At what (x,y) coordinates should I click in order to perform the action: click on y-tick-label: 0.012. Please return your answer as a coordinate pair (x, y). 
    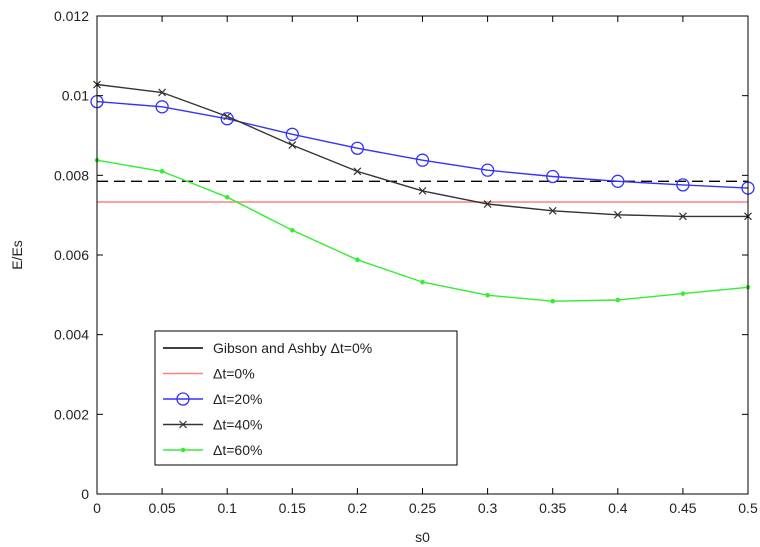
    Looking at the image, I should click on (71, 16).